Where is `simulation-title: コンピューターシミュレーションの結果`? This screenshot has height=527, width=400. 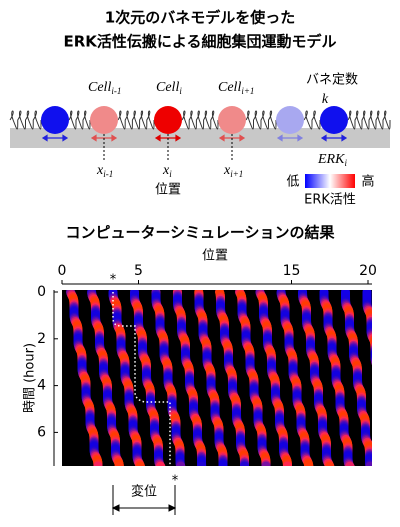
simulation-title: コンピューターシミュレーションの結果 is located at coordinates (200, 233).